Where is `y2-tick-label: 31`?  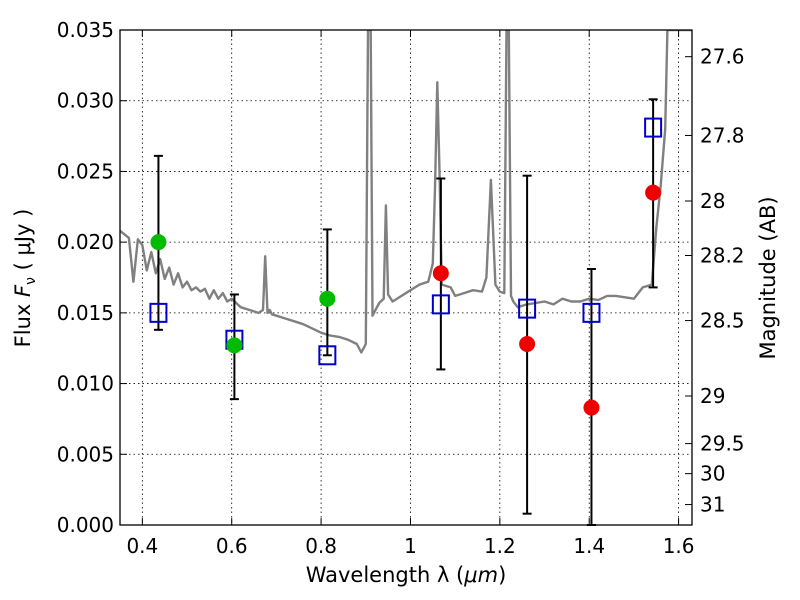
y2-tick-label: 31 is located at coordinates (712, 505).